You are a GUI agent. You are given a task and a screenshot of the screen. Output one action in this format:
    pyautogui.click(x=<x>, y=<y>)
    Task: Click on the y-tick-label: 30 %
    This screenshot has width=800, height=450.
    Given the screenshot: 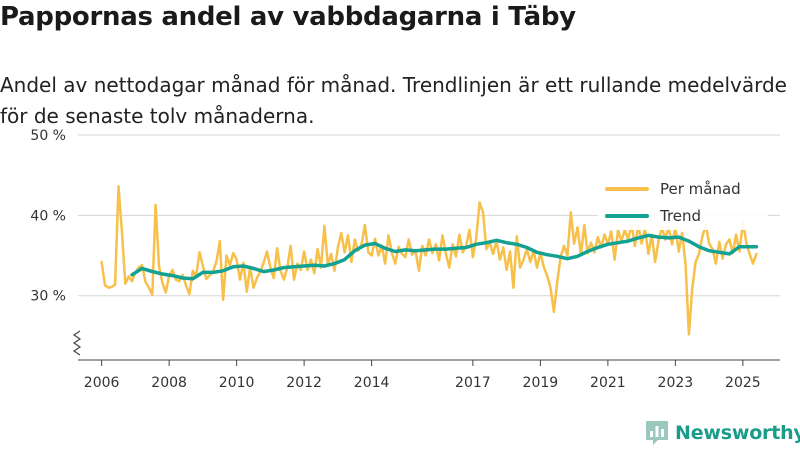 What is the action you would take?
    pyautogui.click(x=48, y=297)
    